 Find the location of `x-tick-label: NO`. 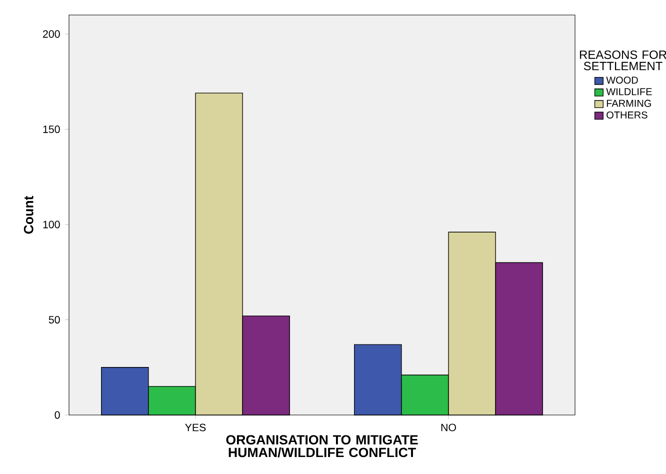

x-tick-label: NO is located at coordinates (448, 428).